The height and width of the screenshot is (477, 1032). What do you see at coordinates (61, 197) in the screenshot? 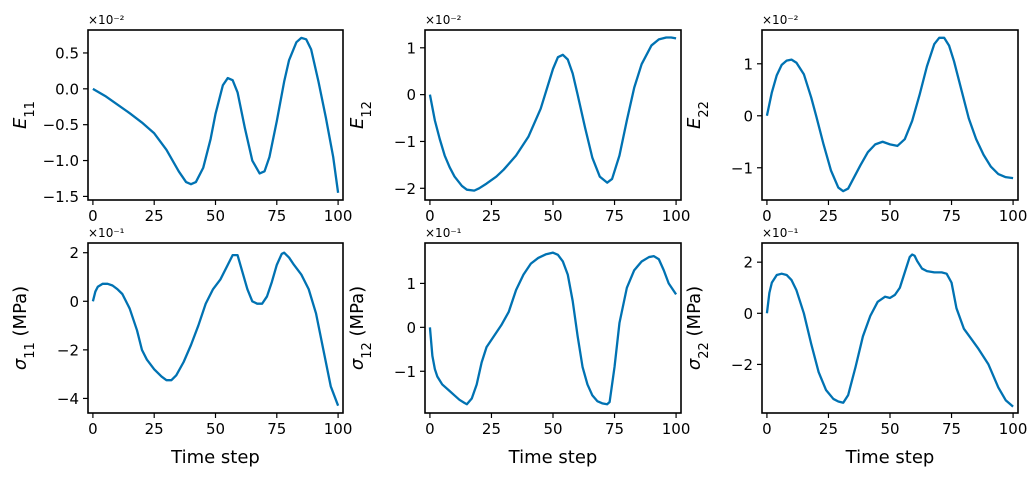
I see `y-tick-label: −1.5` at bounding box center [61, 197].